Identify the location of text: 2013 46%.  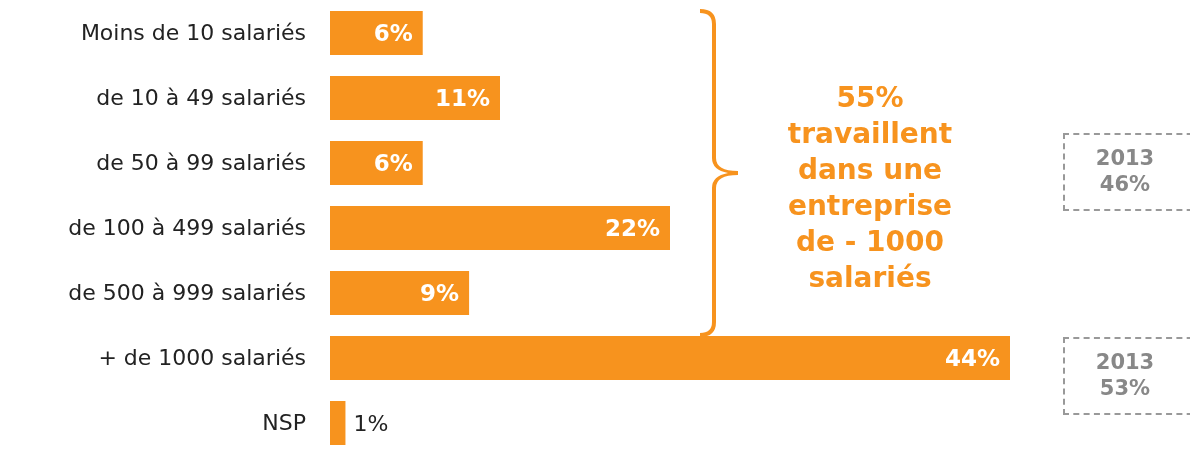
(1125, 171).